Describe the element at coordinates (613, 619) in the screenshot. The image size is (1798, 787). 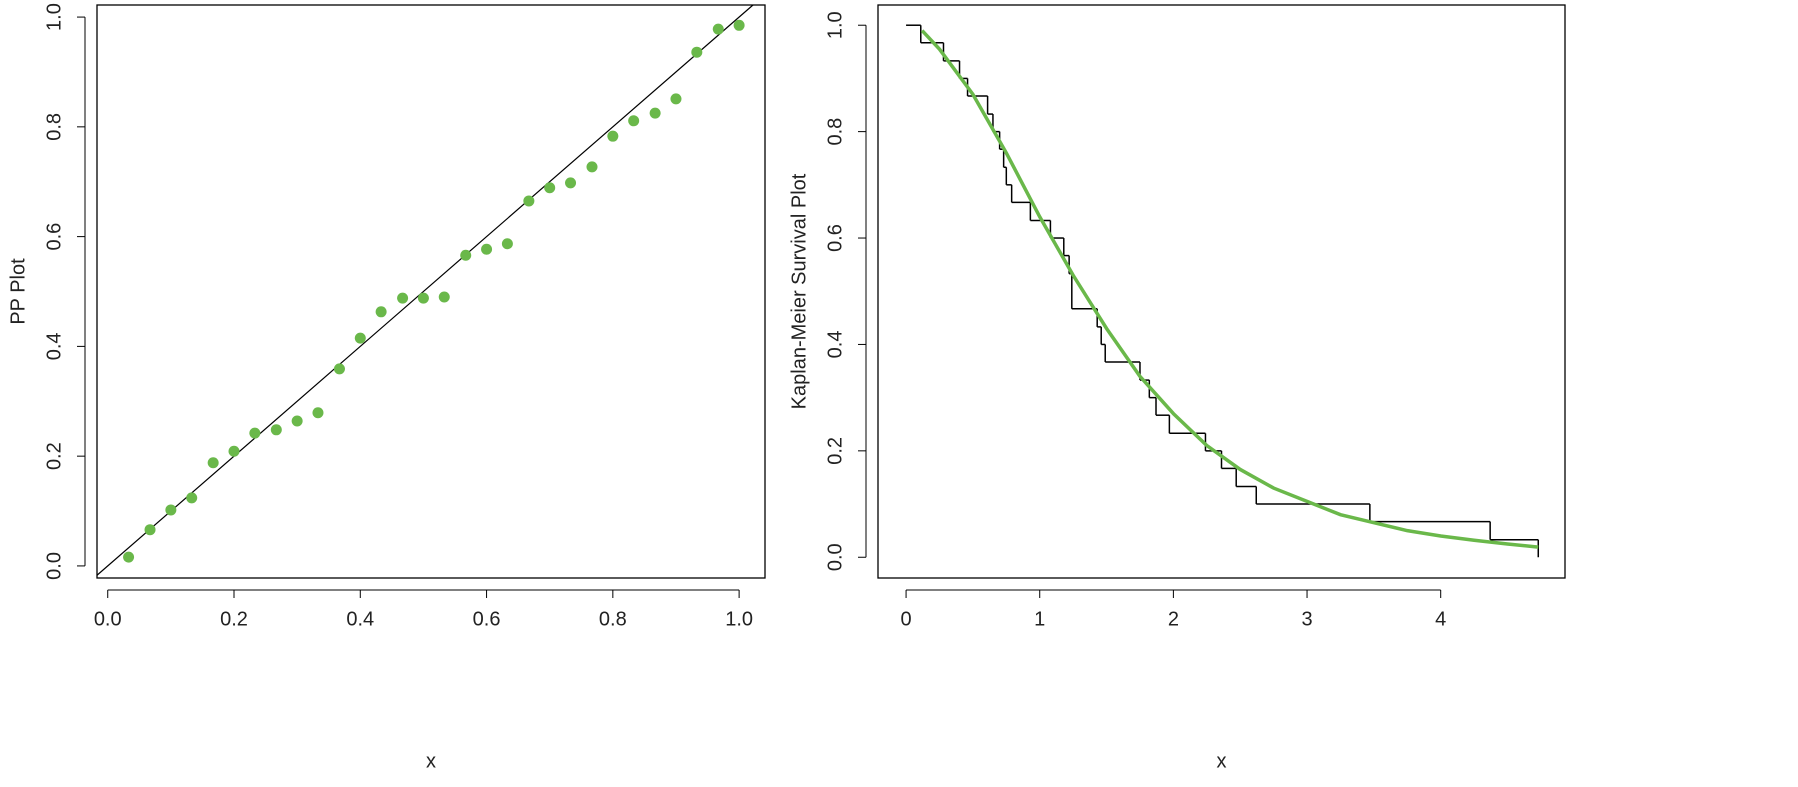
I see `x-tick-label: 0.8` at that location.